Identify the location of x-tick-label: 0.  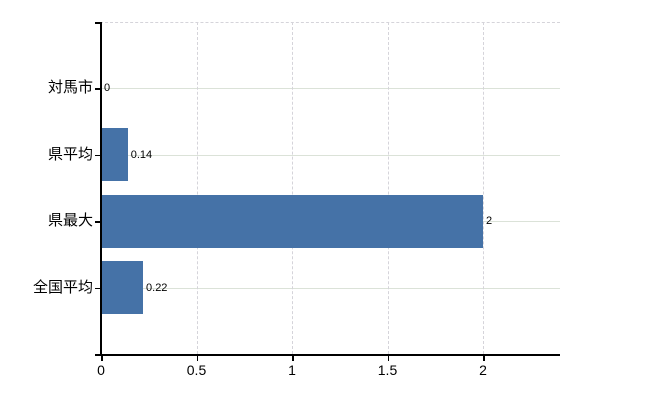
(101, 370).